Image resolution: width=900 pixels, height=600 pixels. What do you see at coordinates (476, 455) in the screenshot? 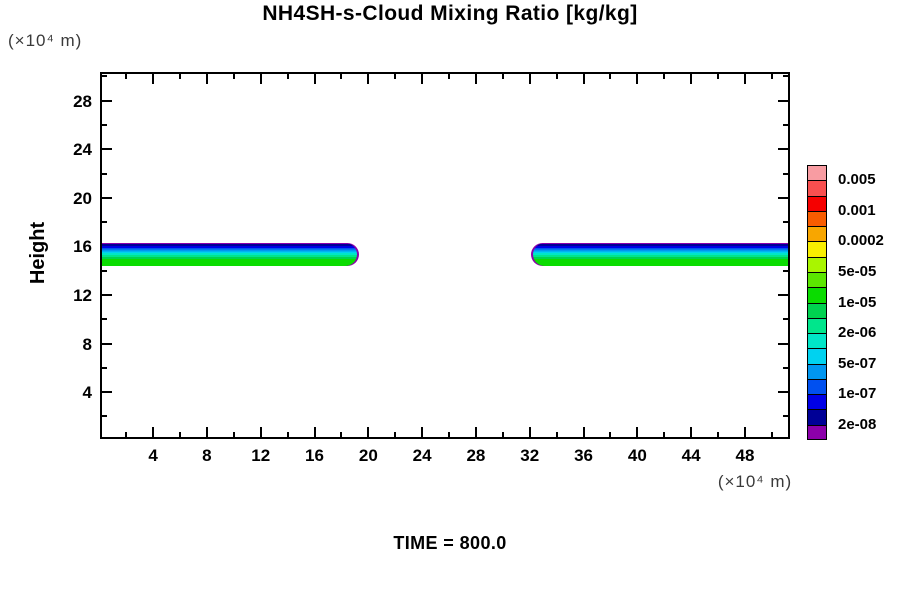
I see `x-tick-label: 28` at bounding box center [476, 455].